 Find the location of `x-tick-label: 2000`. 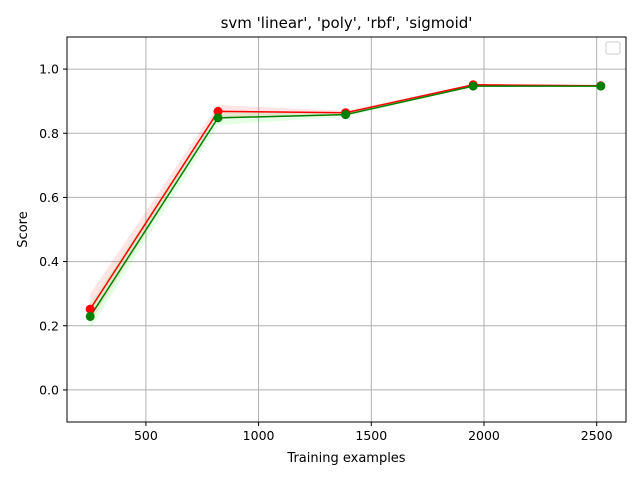

x-tick-label: 2000 is located at coordinates (484, 435).